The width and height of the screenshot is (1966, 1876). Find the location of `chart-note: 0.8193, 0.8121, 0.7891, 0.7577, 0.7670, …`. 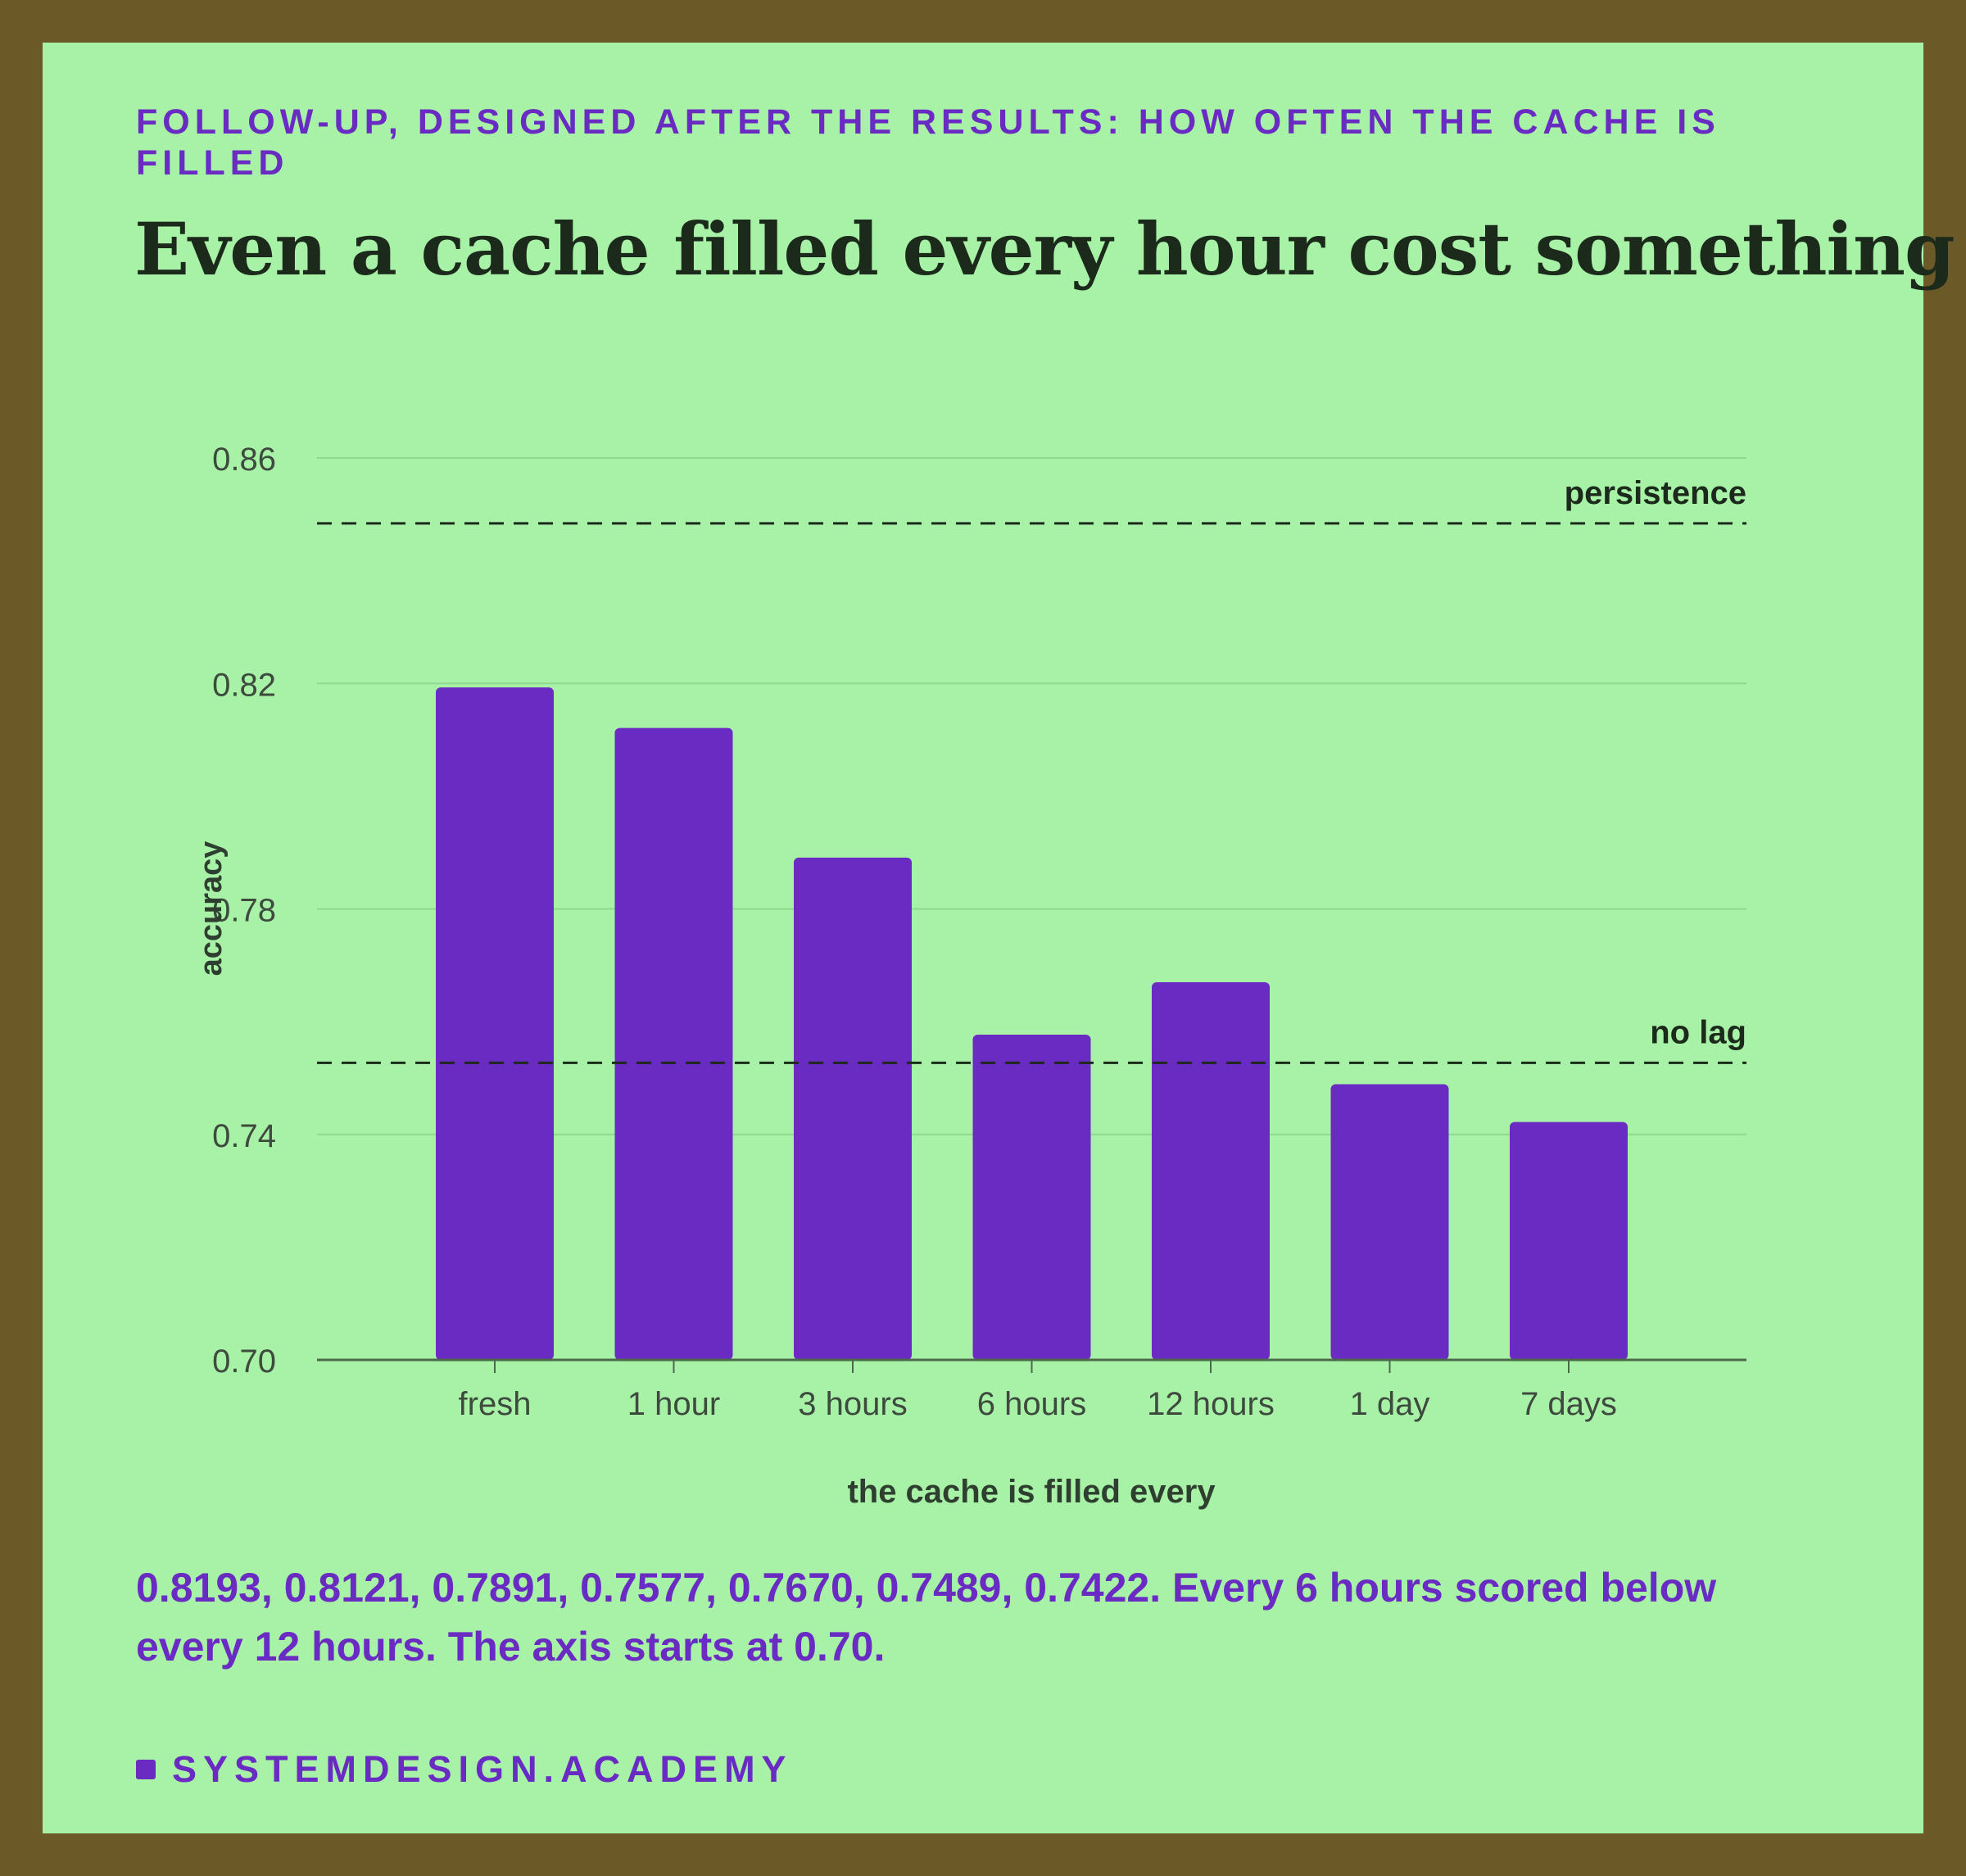

chart-note: 0.8193, 0.8121, 0.7891, 0.7577, 0.7670, … is located at coordinates (926, 1617).